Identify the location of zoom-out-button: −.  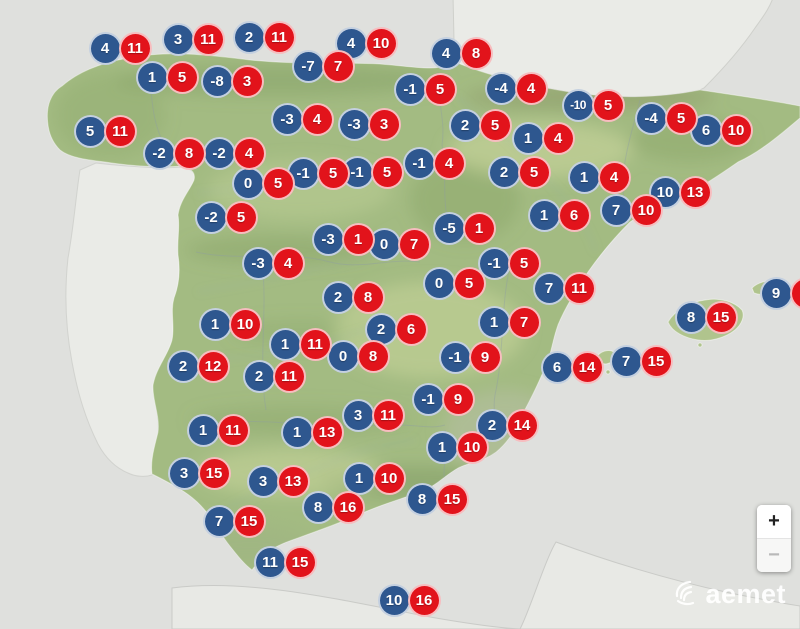
(774, 555).